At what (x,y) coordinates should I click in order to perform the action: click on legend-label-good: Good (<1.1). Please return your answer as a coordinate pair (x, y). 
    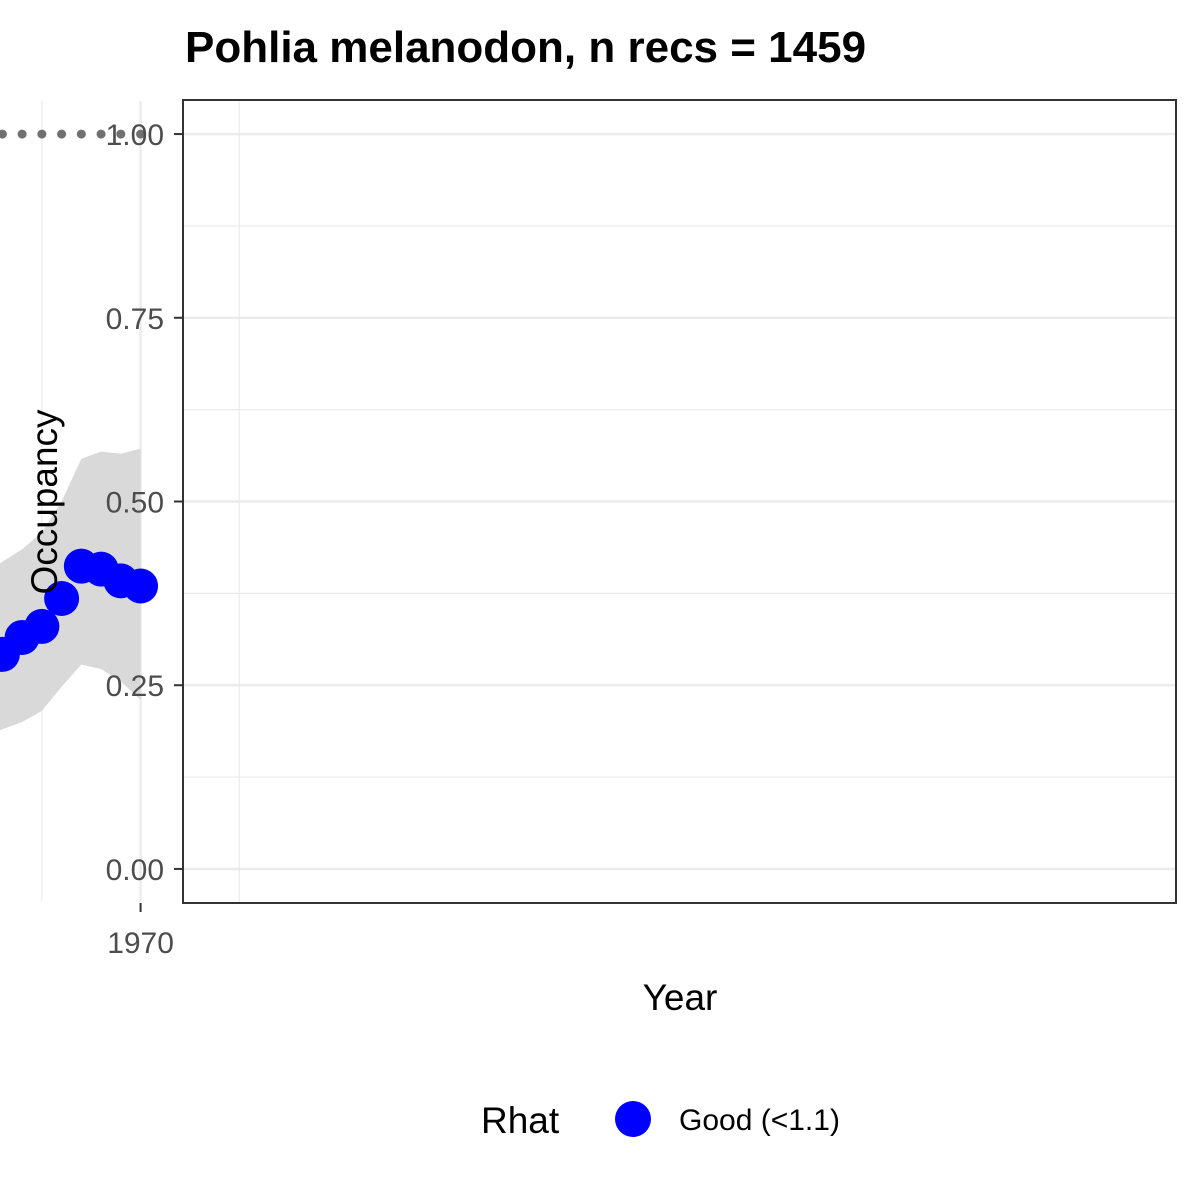
    Looking at the image, I should click on (759, 1120).